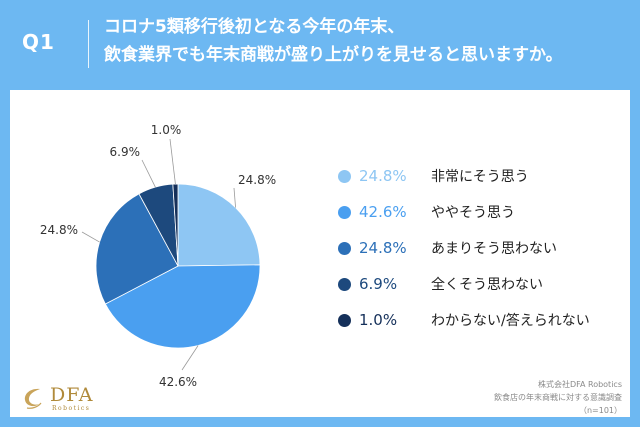  What do you see at coordinates (178, 382) in the screenshot?
I see `slice-value-label: 42.6%` at bounding box center [178, 382].